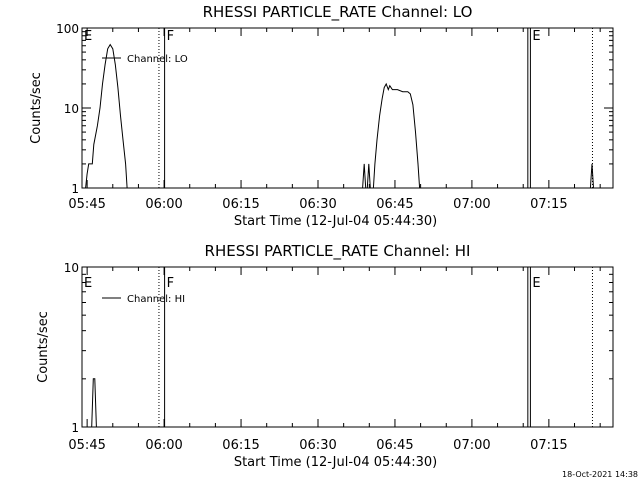 This screenshot has height=480, width=640. What do you see at coordinates (157, 59) in the screenshot?
I see `legend-label: Channel: LO` at bounding box center [157, 59].